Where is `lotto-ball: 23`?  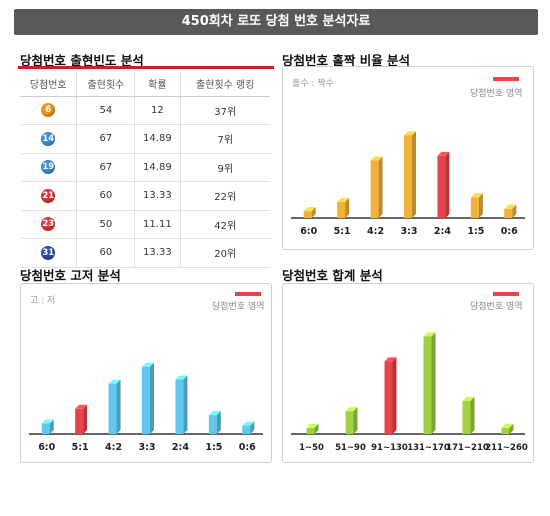 lotto-ball: 23 is located at coordinates (48, 224).